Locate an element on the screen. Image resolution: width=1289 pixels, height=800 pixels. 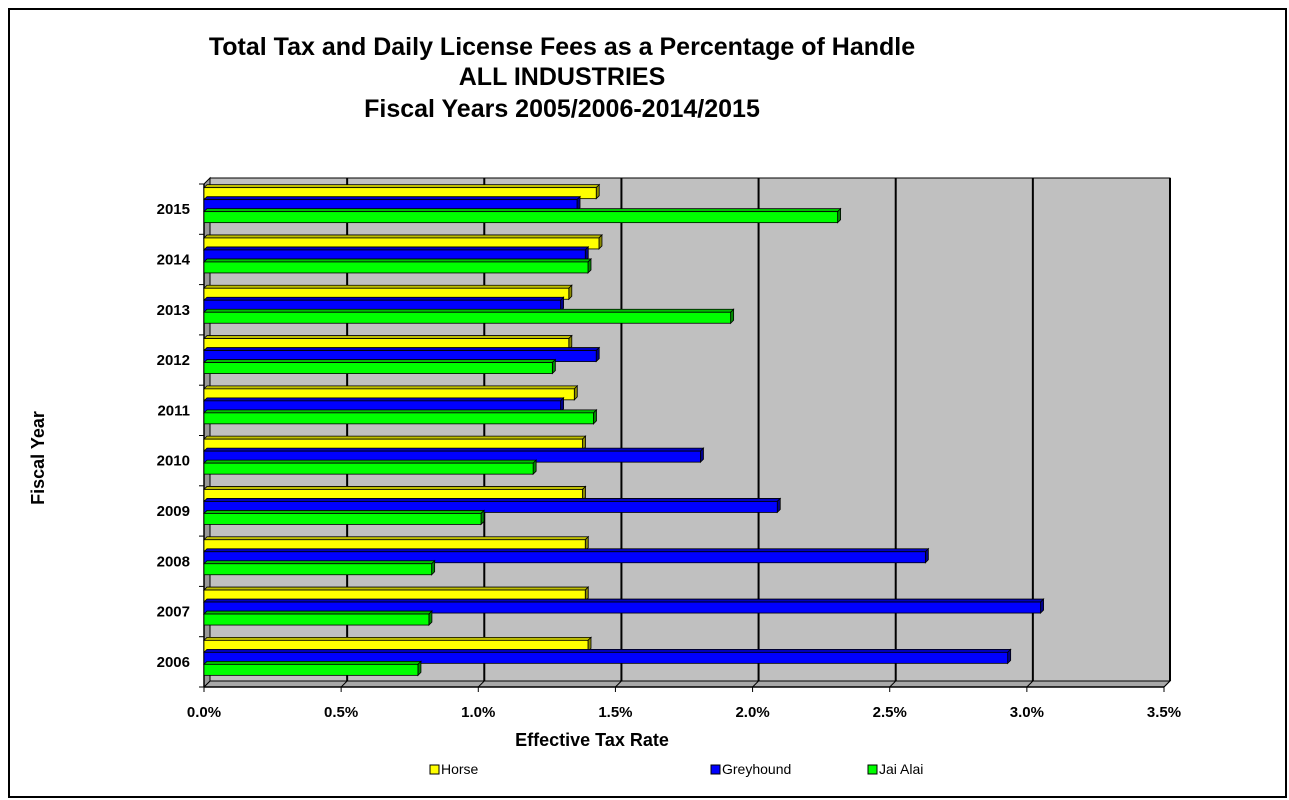
y-tick-label: 2007 is located at coordinates (173, 612).